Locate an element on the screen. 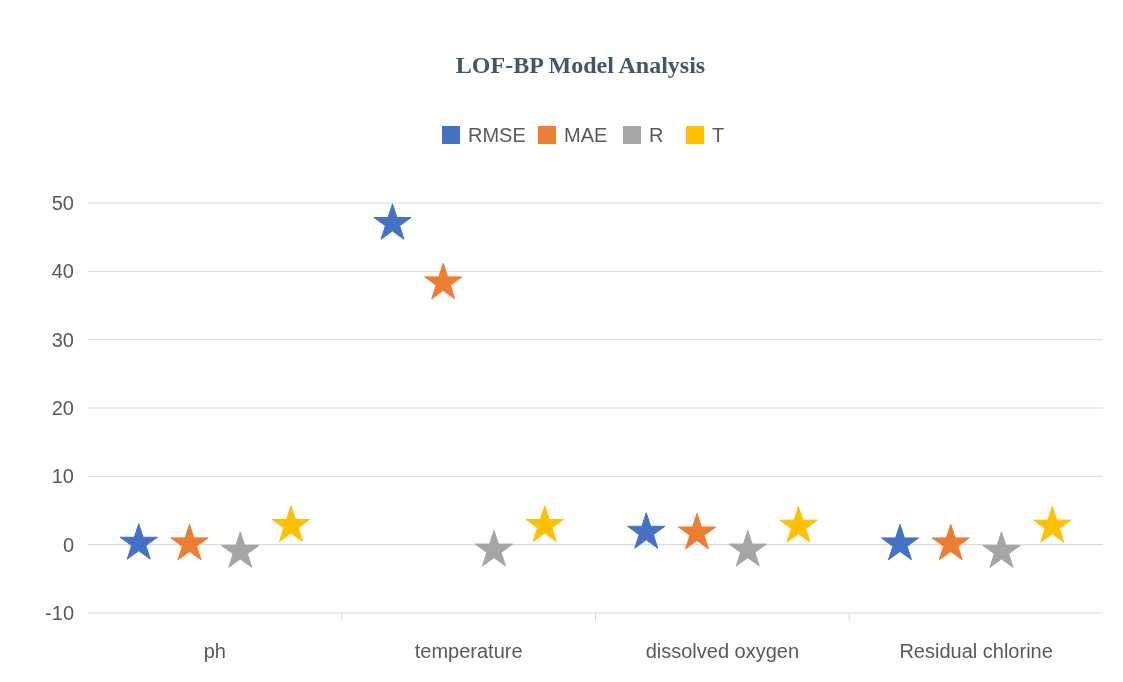 The width and height of the screenshot is (1123, 682). x-tick-label: dissolved oxygen is located at coordinates (722, 651).